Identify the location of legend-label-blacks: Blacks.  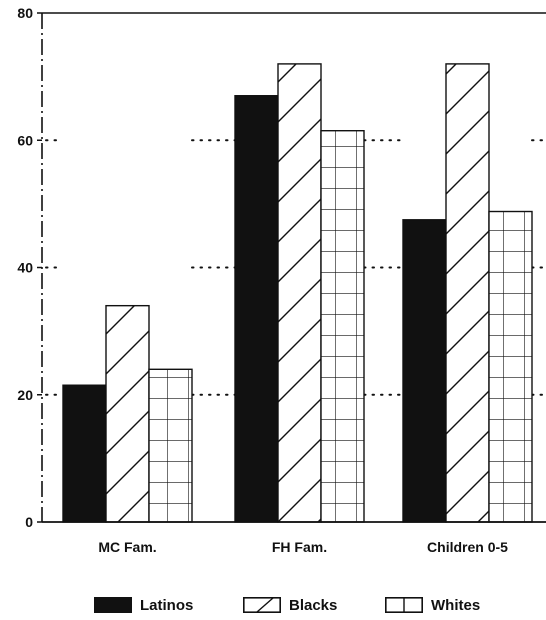
(313, 605).